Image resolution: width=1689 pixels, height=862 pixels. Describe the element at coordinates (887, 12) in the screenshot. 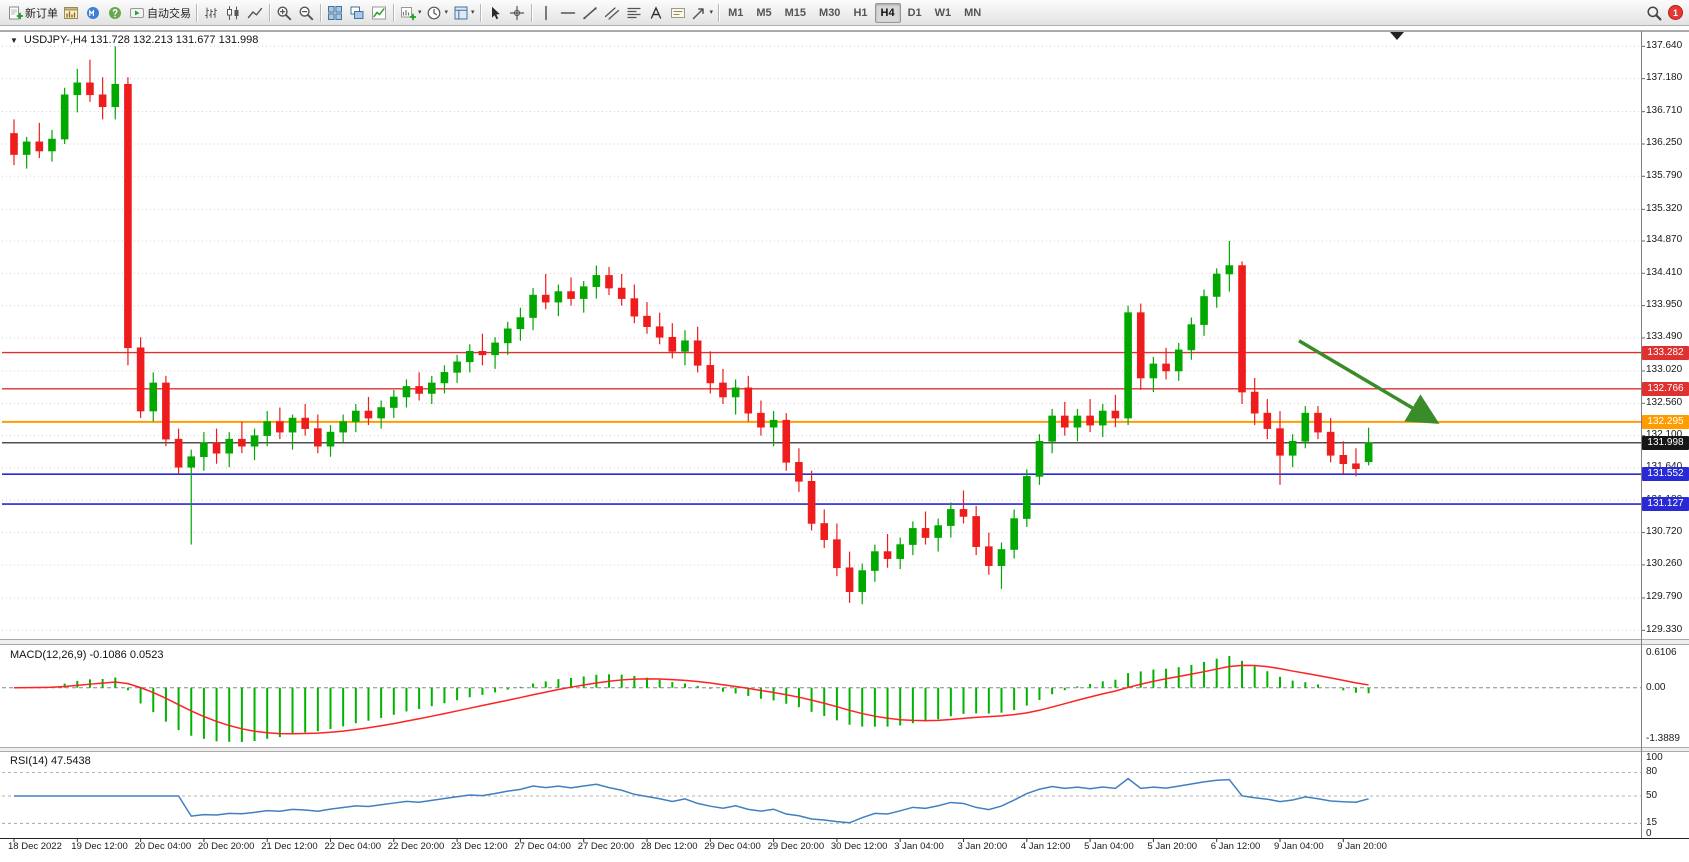

I see `timeframe-h4-button: H4` at that location.